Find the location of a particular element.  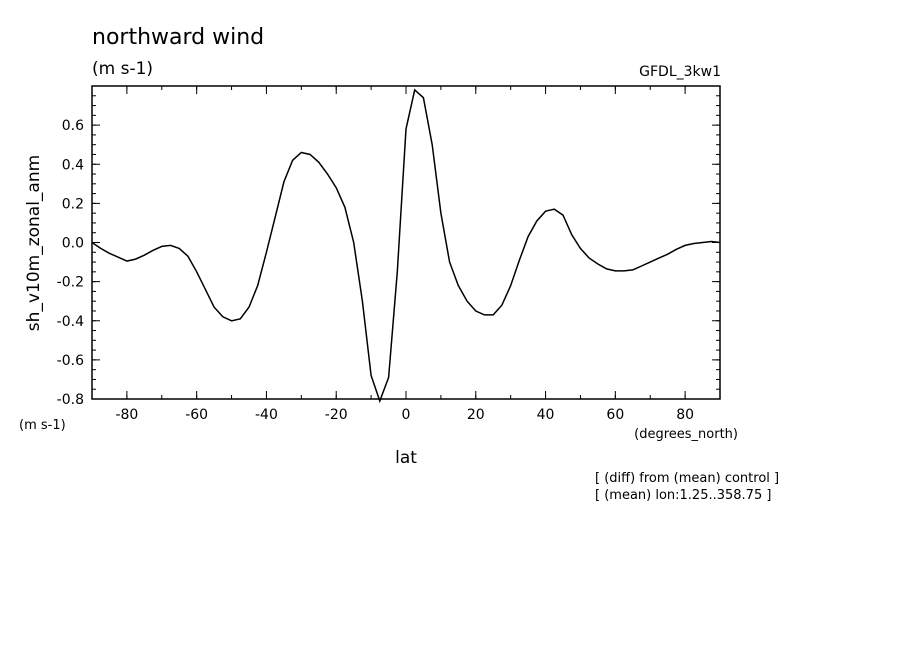

y-tick-label: 0.0 is located at coordinates (73, 244).